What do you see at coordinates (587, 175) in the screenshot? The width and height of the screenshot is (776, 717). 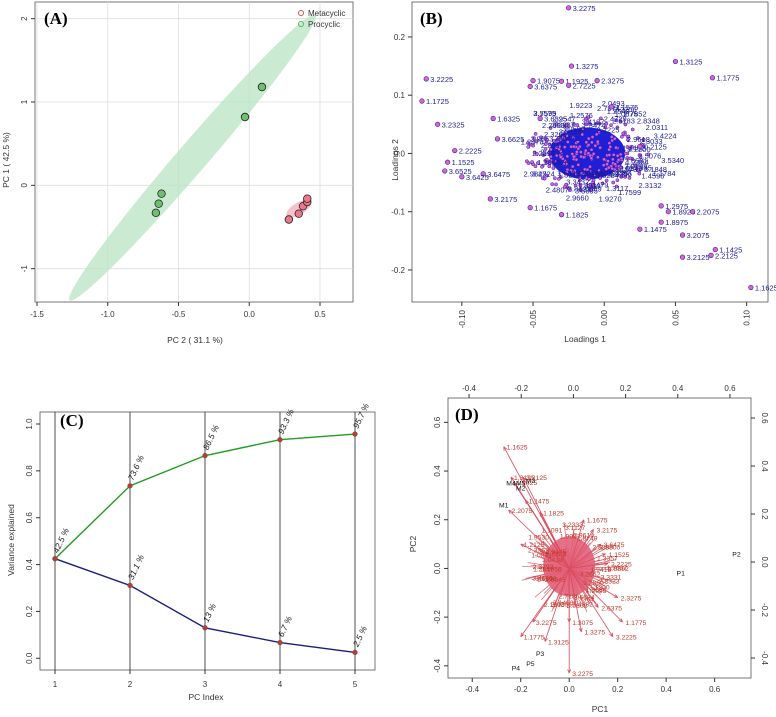 I see `cluster-label: 1.3645` at bounding box center [587, 175].